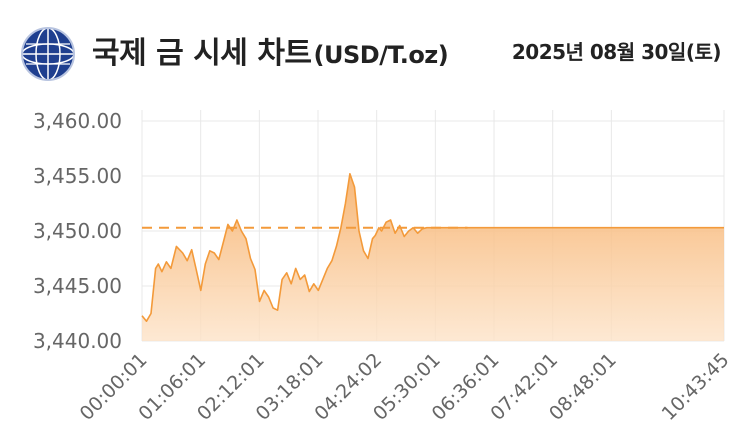 Image resolution: width=743 pixels, height=434 pixels. I want to click on y-tick-label: 3,460.00, so click(77, 121).